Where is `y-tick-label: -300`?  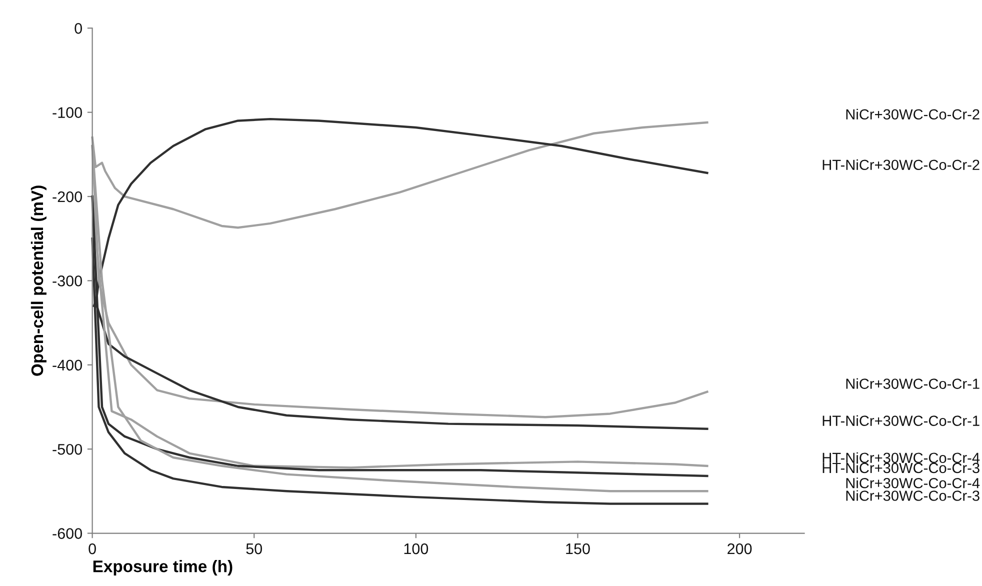 y-tick-label: -300 is located at coordinates (67, 281).